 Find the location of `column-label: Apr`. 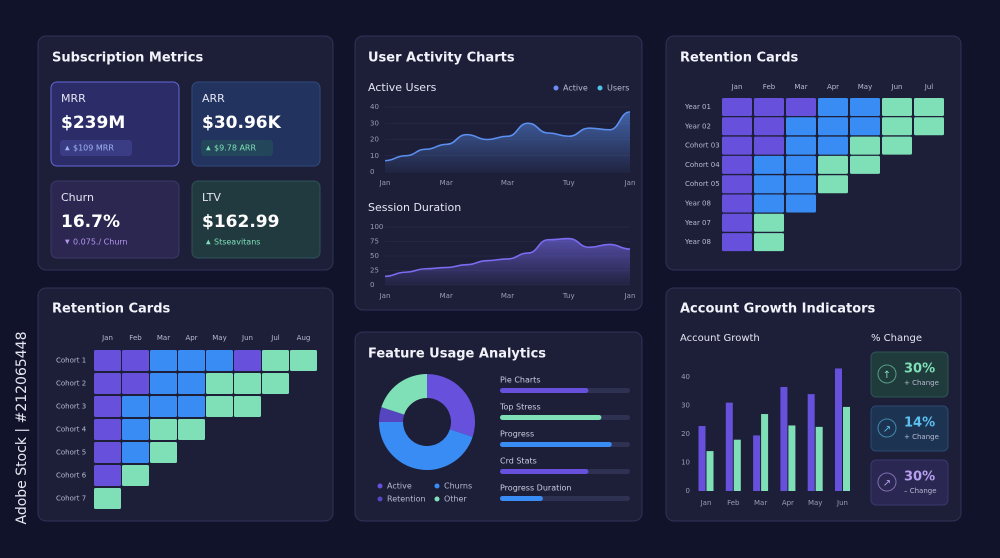

column-label: Apr is located at coordinates (191, 338).